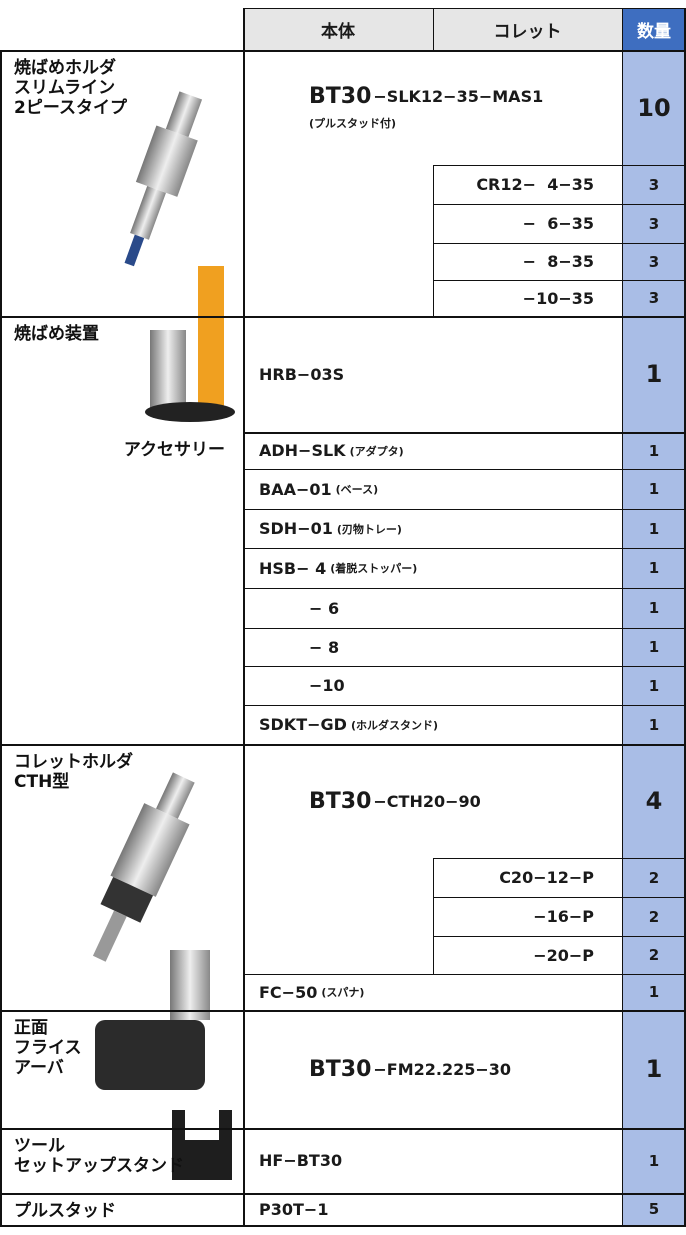 Image resolution: width=686 pixels, height=1235 pixels. Describe the element at coordinates (295, 489) in the screenshot. I see `body-text: BAA−01` at that location.